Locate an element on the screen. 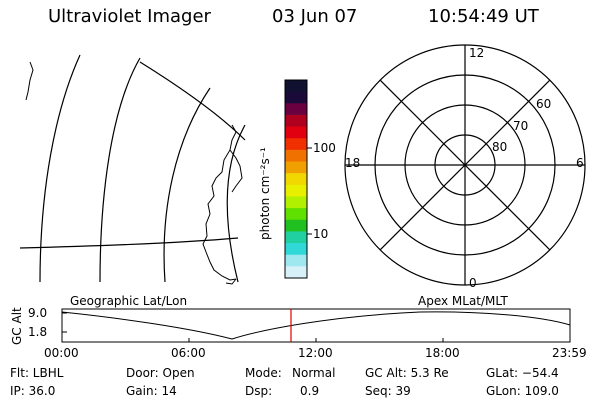 The image size is (600, 400). date-label: 03 Jun 07 is located at coordinates (315, 16).